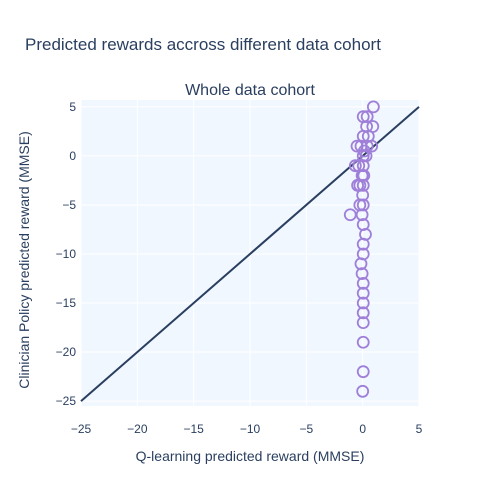 This screenshot has width=500, height=500. I want to click on x-tick-label: 0, so click(362, 429).